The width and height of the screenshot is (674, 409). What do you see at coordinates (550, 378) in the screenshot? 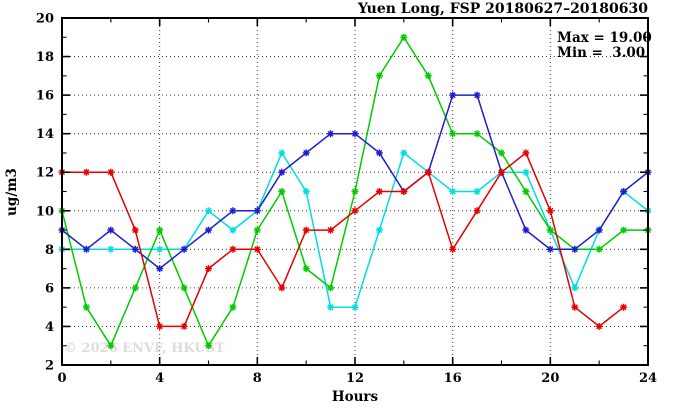
I see `x-tick-label-20: 20` at bounding box center [550, 378].